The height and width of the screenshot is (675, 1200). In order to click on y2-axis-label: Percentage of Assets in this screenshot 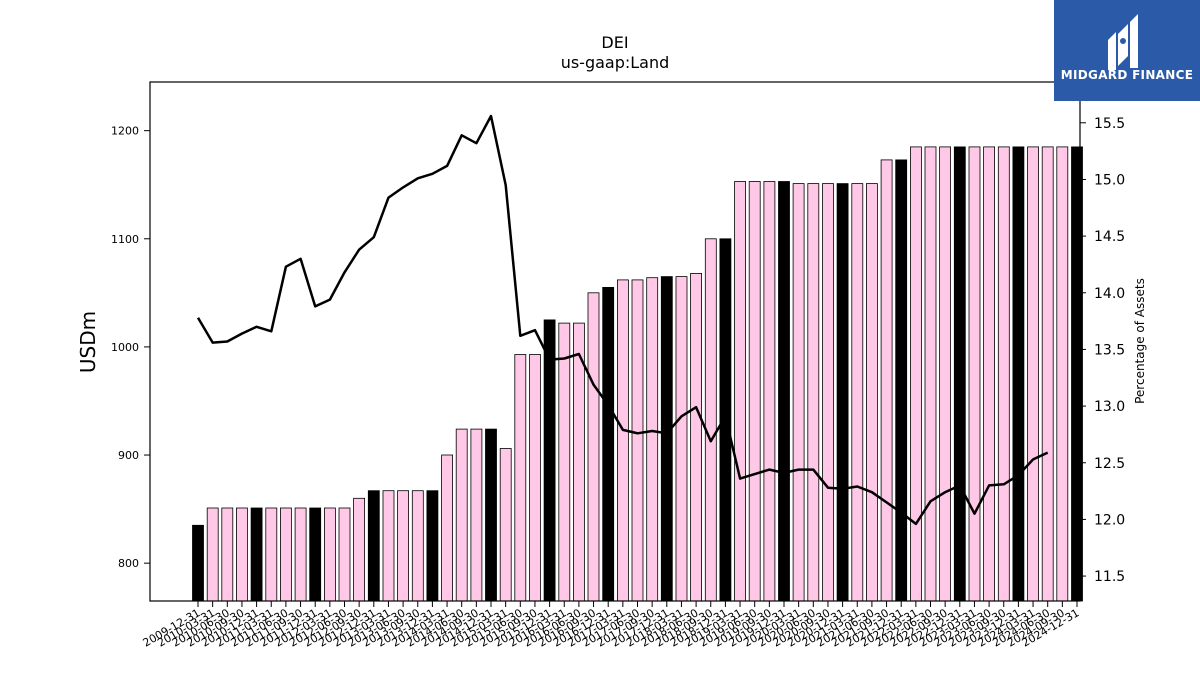, I will do `click(1140, 341)`.